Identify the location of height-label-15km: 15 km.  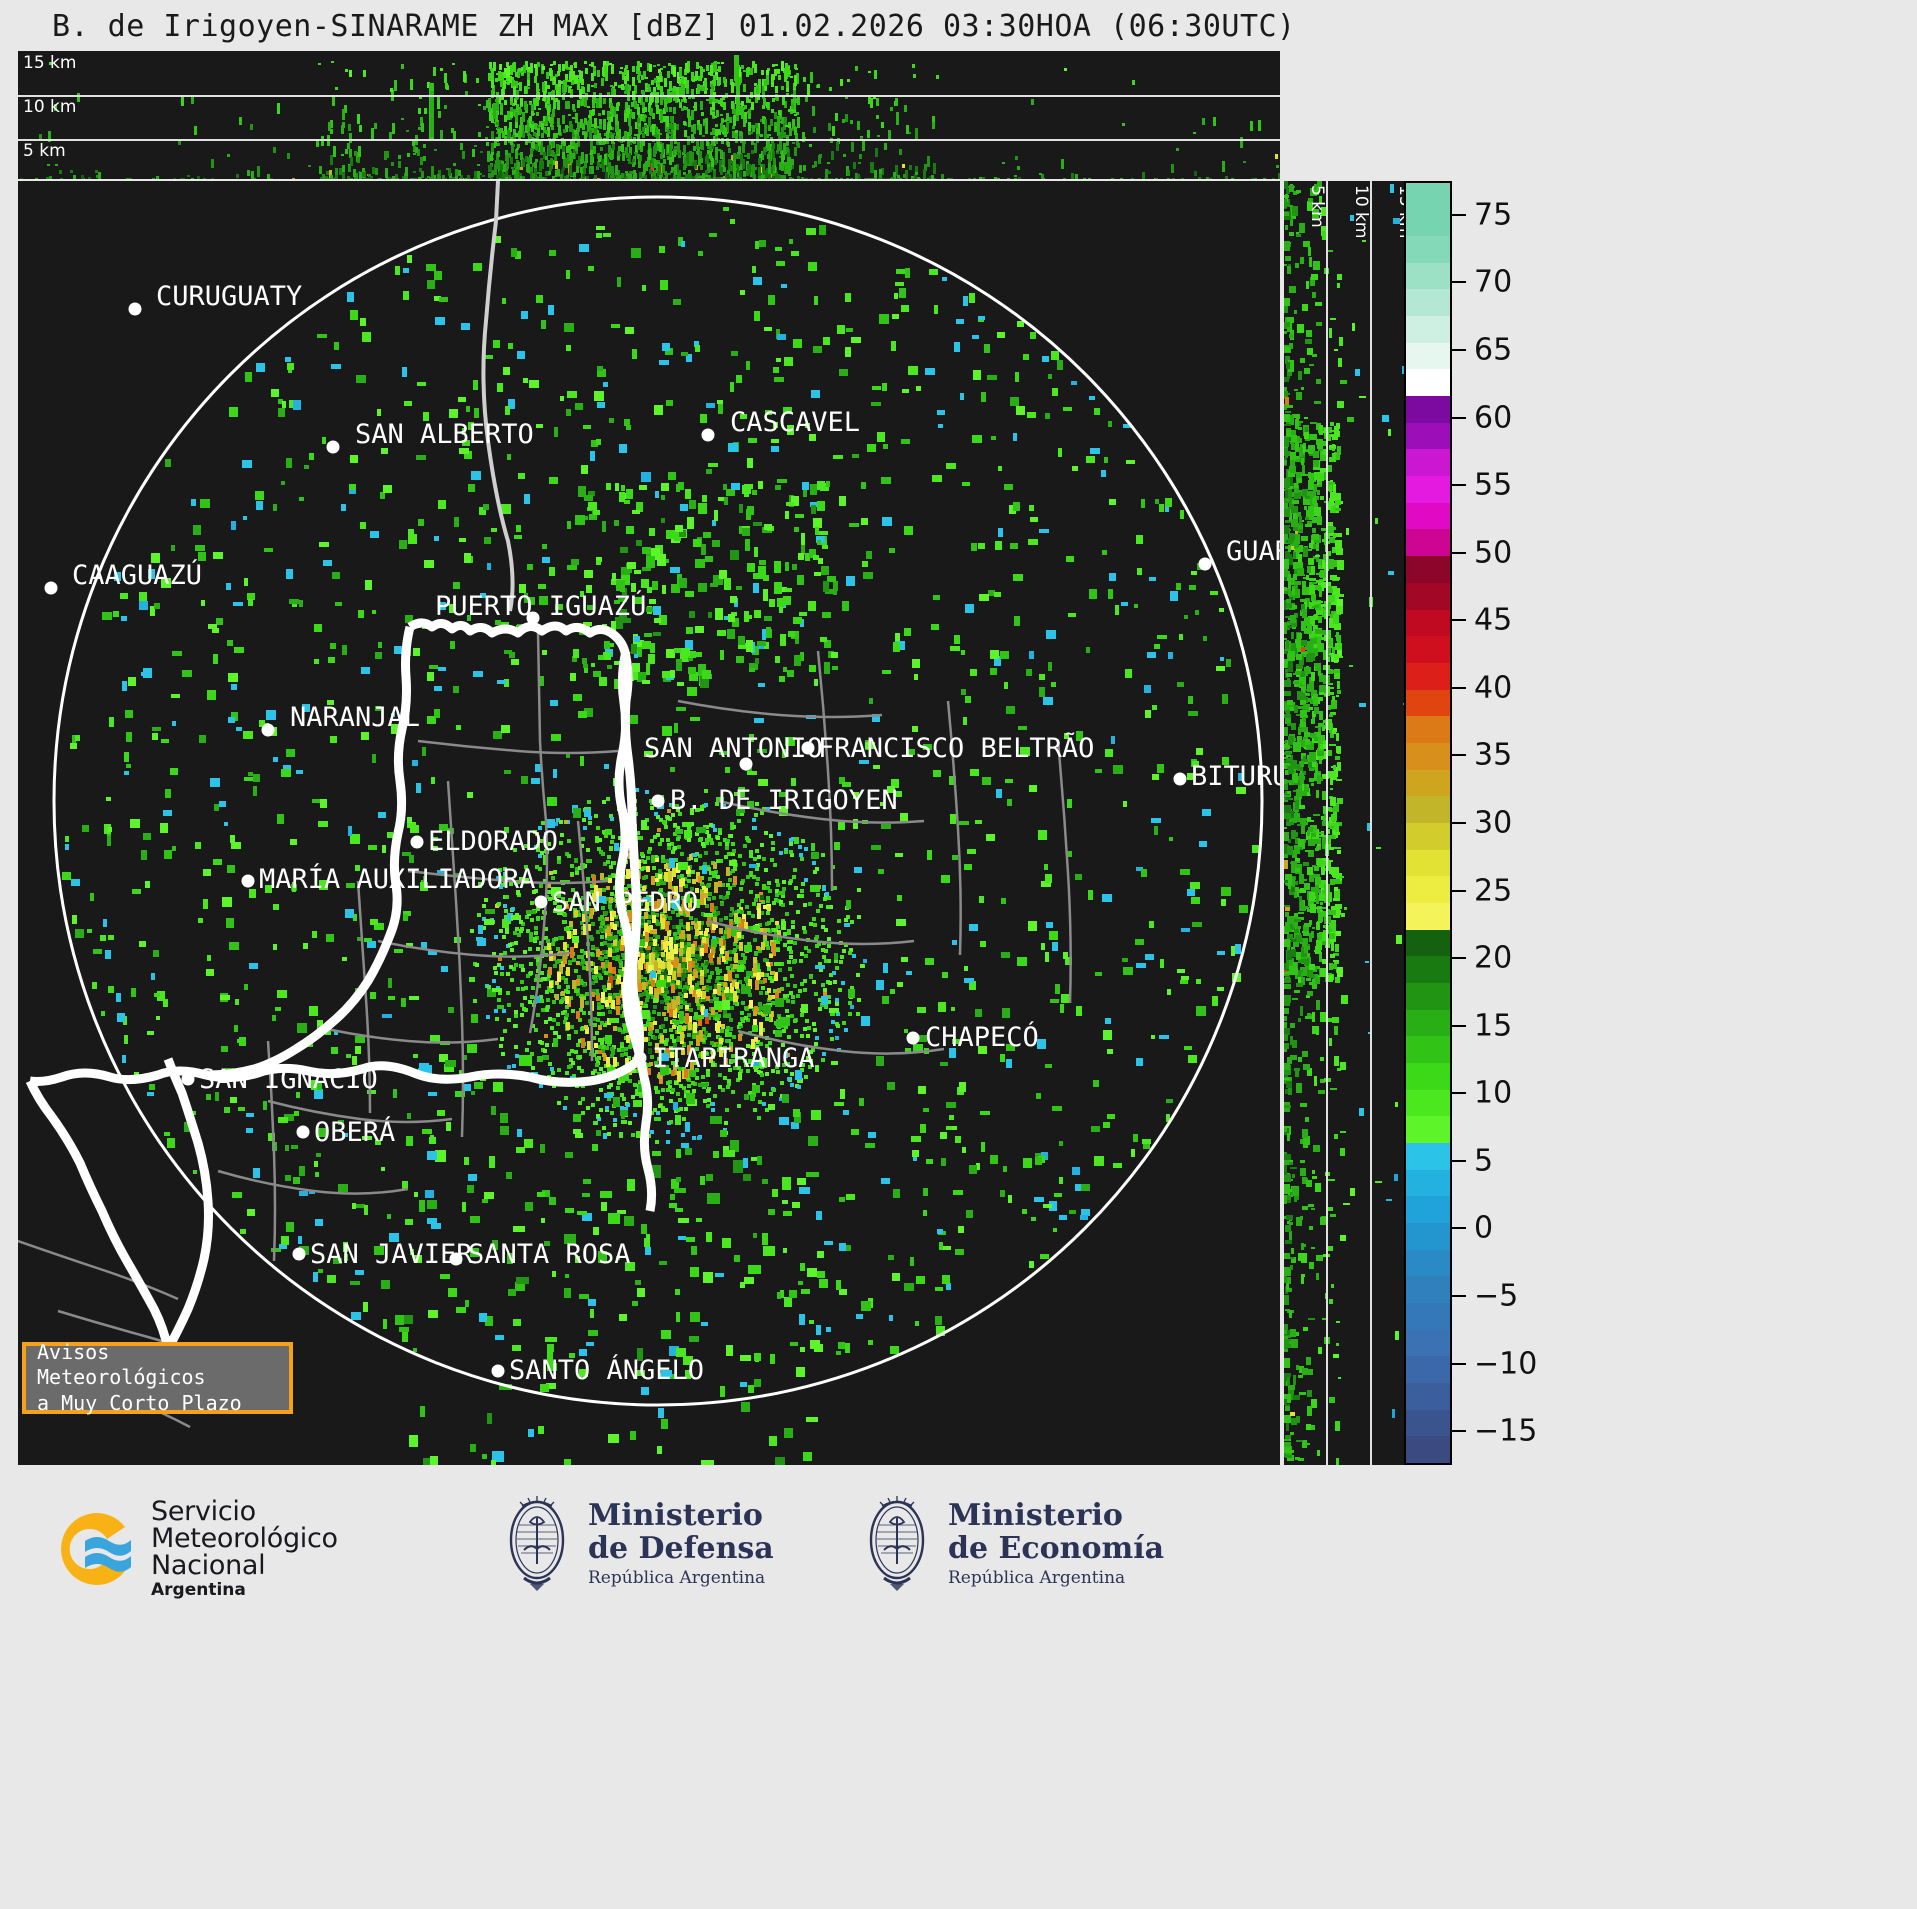
(50, 63).